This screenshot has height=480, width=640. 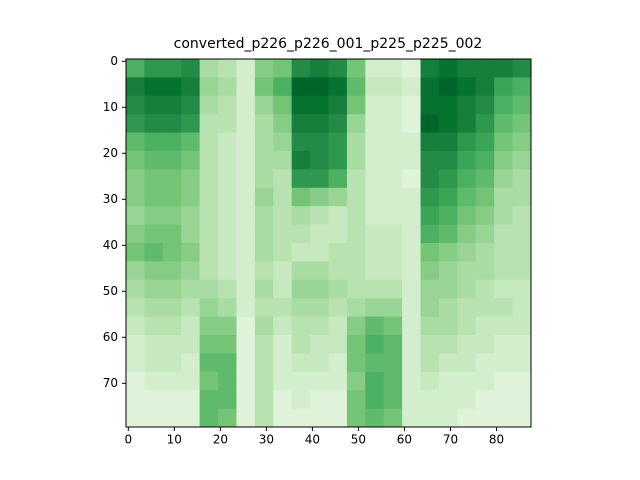 What do you see at coordinates (220, 440) in the screenshot?
I see `x-tick-label: 20` at bounding box center [220, 440].